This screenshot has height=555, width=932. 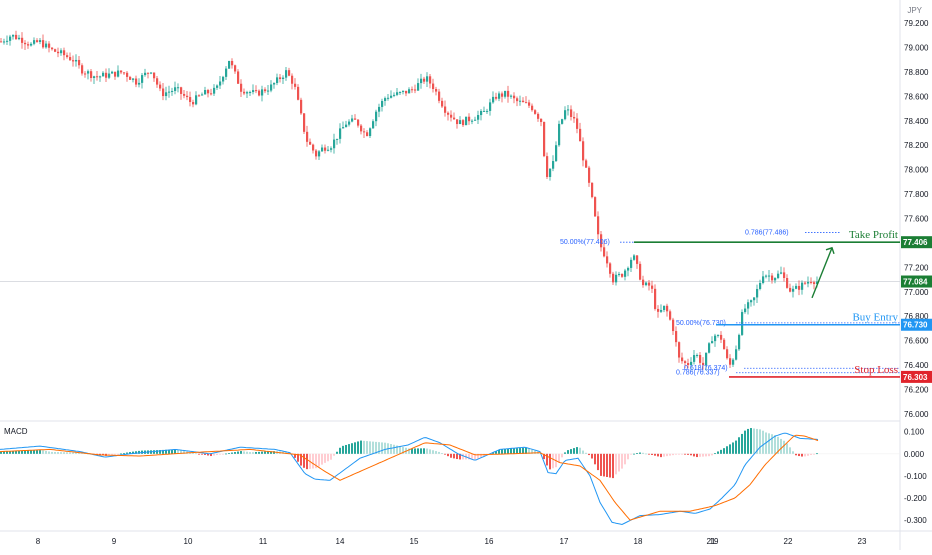 What do you see at coordinates (564, 541) in the screenshot?
I see `time-tick-label: 17` at bounding box center [564, 541].